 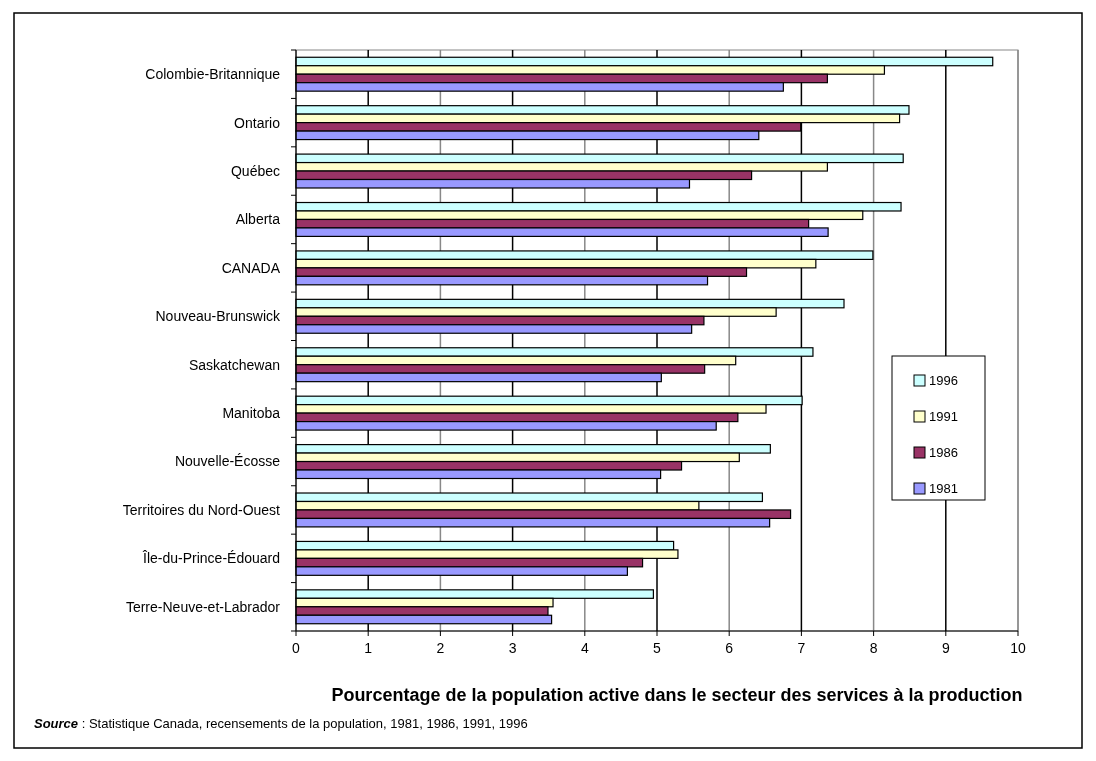 What do you see at coordinates (281, 723) in the screenshot?
I see `source-note: Source : Statistique Canada, recensements de la population, 1981, 1986, 1991, 1996` at bounding box center [281, 723].